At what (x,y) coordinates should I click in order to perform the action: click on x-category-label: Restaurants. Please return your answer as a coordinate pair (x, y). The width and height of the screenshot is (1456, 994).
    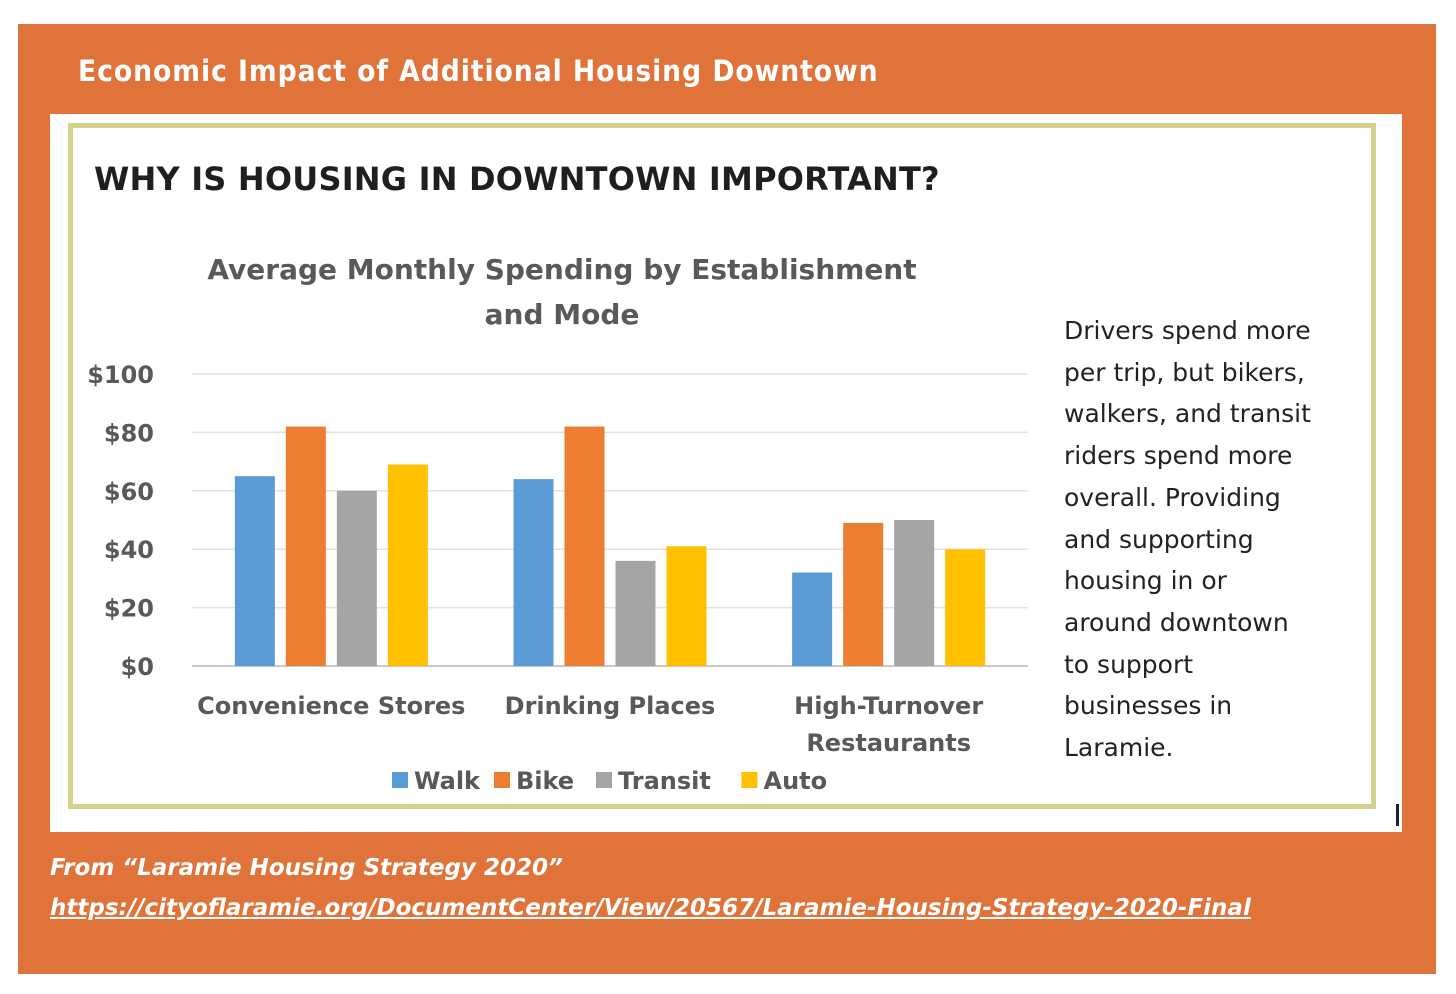
    Looking at the image, I should click on (888, 743).